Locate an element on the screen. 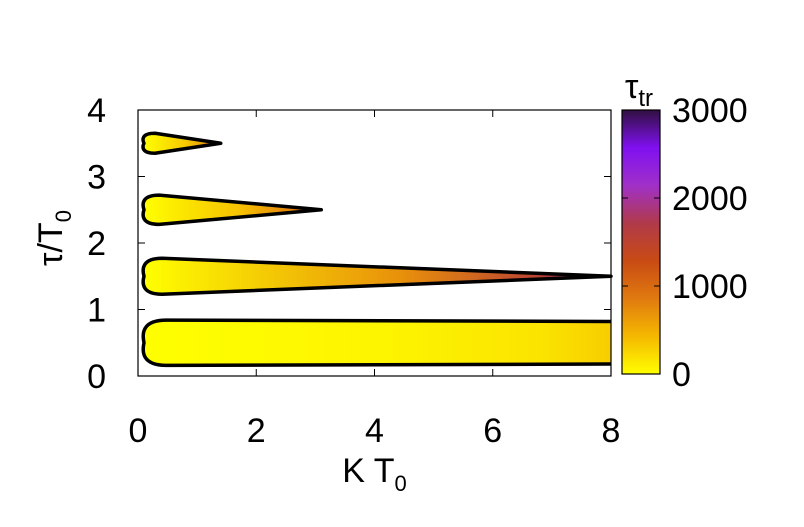  y-axis-label-sub: 0 is located at coordinates (63, 216).